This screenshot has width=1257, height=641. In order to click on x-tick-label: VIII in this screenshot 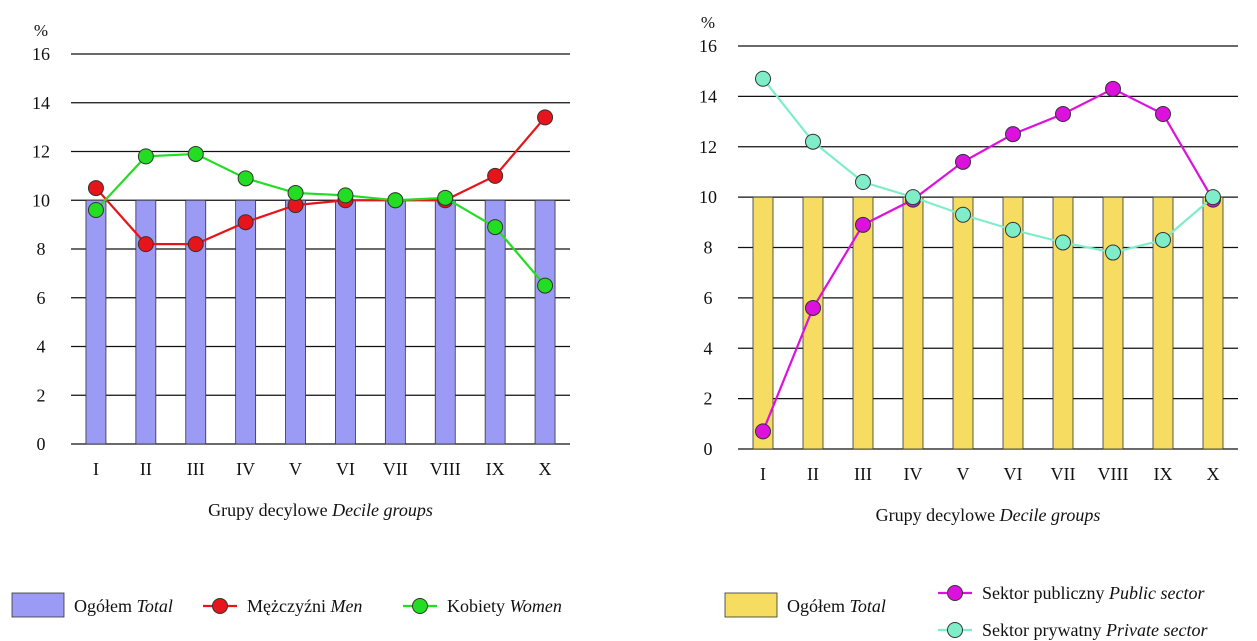, I will do `click(445, 469)`.